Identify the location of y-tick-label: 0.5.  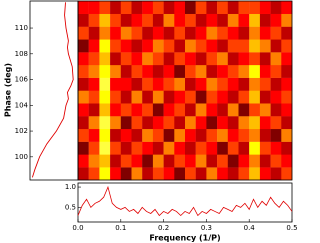
(70, 207).